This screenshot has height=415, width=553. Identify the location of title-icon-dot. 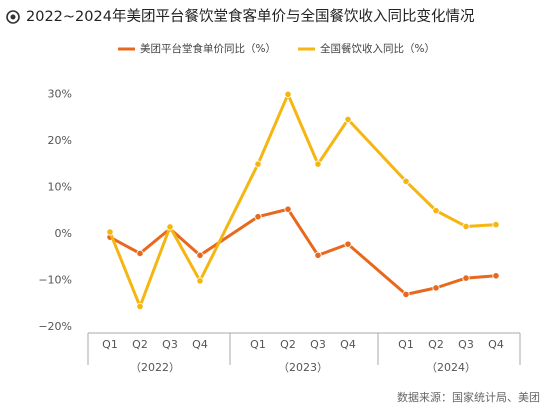
(13, 17).